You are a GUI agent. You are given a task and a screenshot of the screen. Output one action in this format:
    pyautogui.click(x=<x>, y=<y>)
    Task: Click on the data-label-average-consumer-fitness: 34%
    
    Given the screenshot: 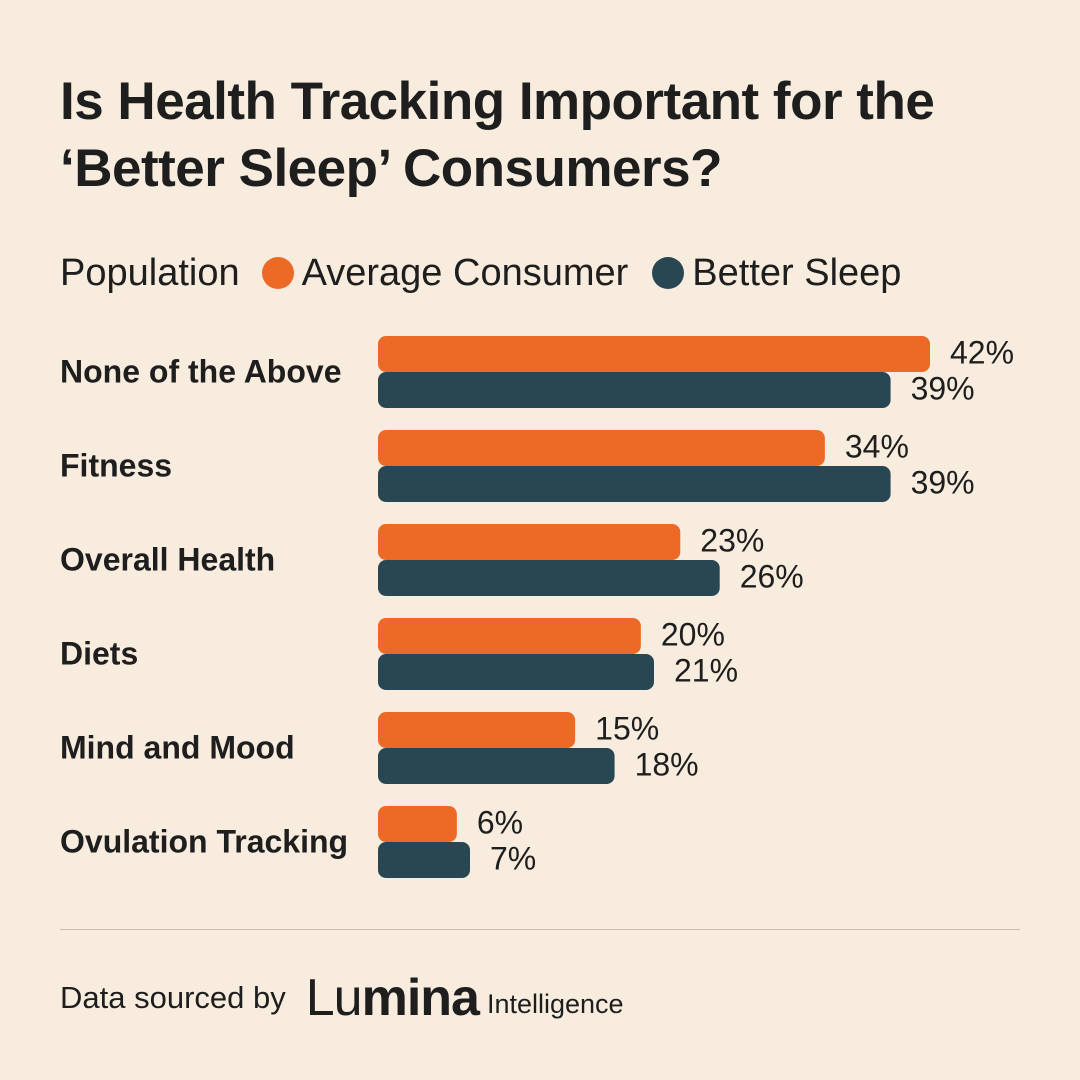 What is the action you would take?
    pyautogui.click(x=877, y=446)
    